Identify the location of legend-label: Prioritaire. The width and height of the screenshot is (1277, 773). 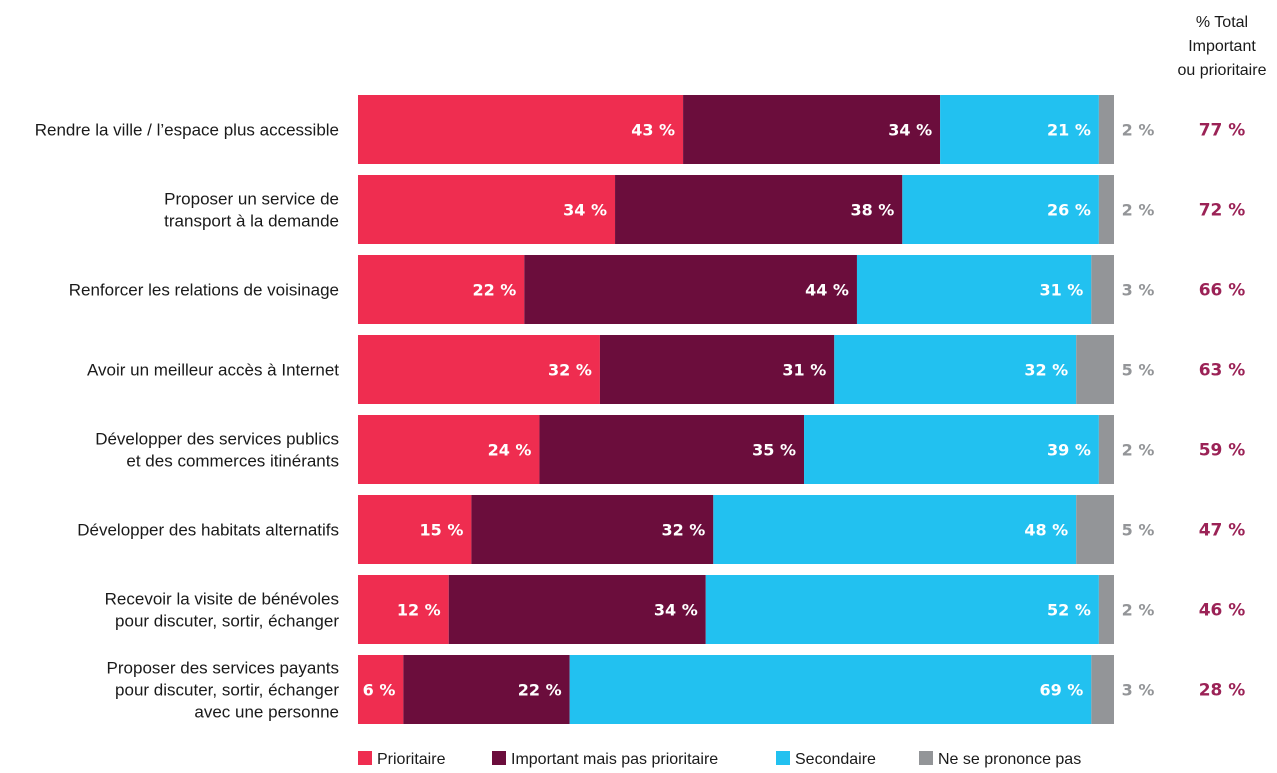
(411, 759).